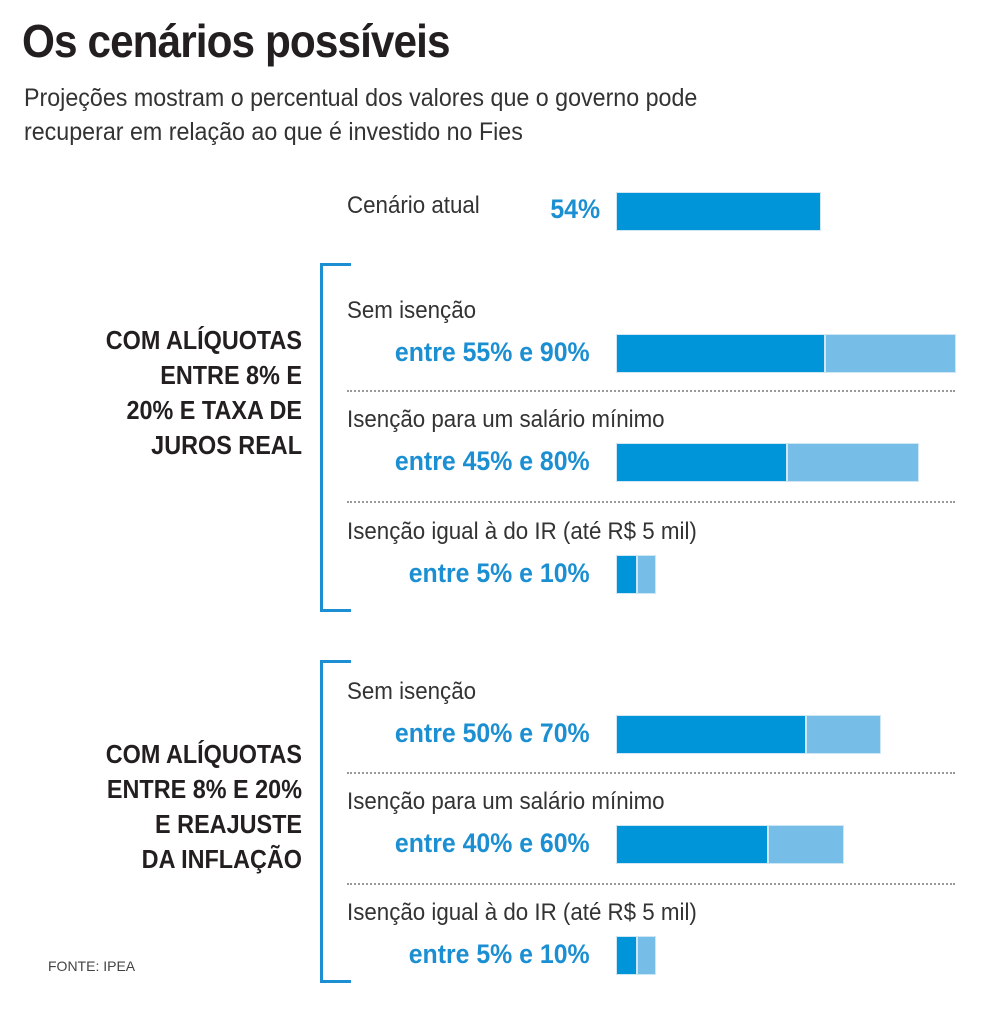 This screenshot has height=1029, width=984. What do you see at coordinates (719, 211) in the screenshot?
I see `current-bar-low` at bounding box center [719, 211].